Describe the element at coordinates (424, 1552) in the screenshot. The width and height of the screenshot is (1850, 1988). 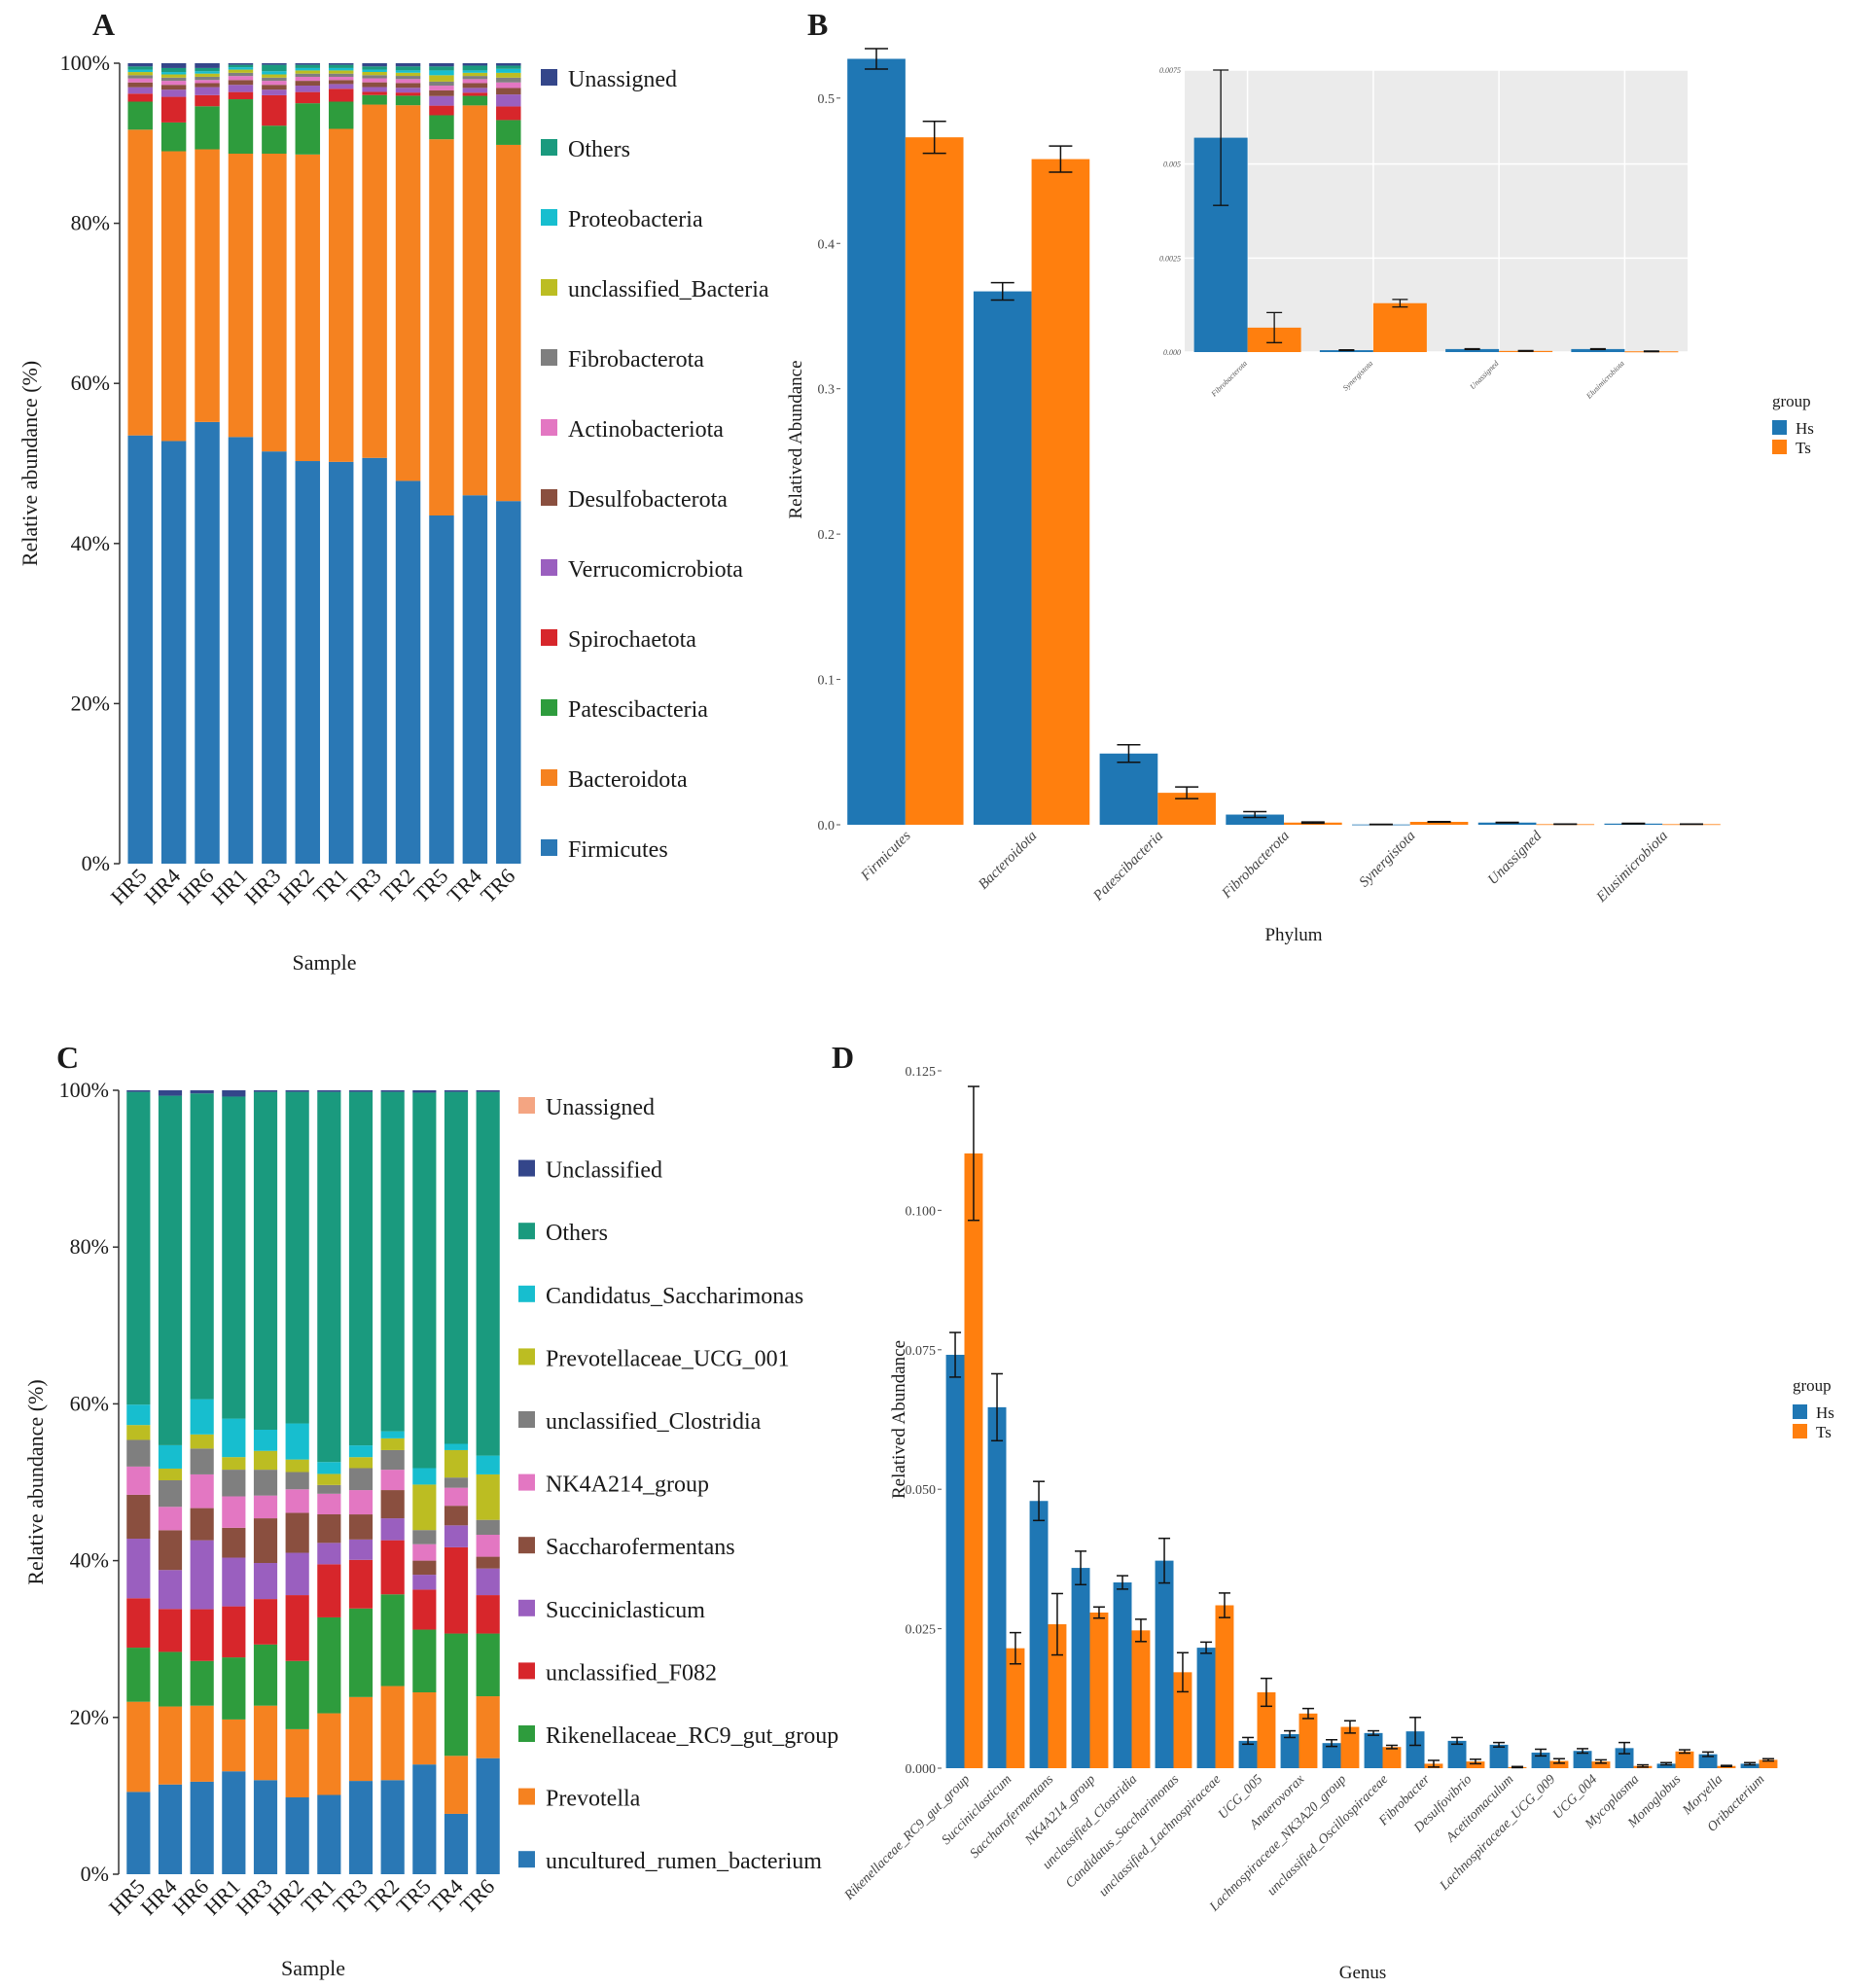
I see `bar-segment-tr5-nk4a214-group` at that location.